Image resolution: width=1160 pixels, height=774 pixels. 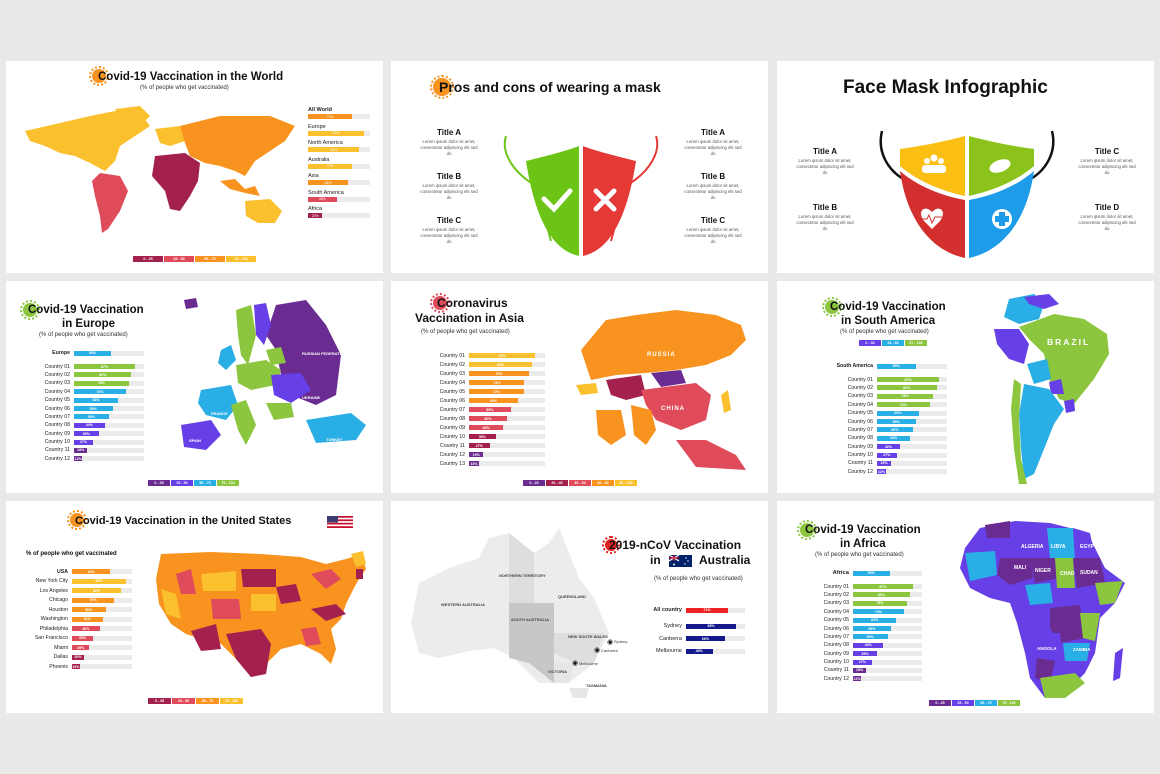 What do you see at coordinates (557, 200) in the screenshot?
I see `check-icon` at bounding box center [557, 200].